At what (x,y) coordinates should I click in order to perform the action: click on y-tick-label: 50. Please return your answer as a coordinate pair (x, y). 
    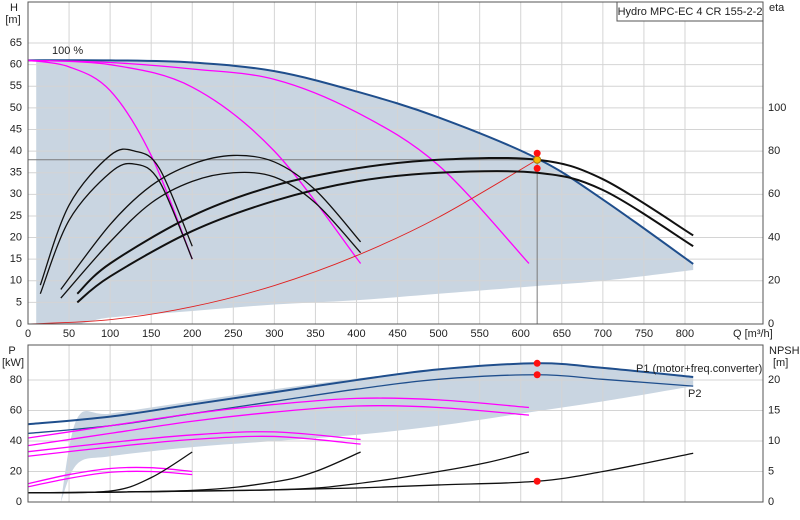
    Looking at the image, I should click on (16, 108).